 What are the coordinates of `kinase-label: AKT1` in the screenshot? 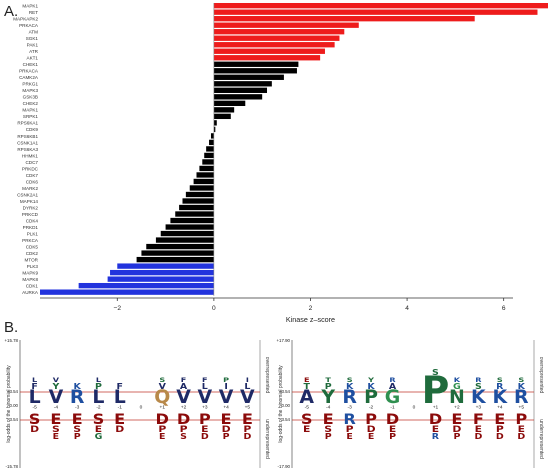 It's located at (33, 58).